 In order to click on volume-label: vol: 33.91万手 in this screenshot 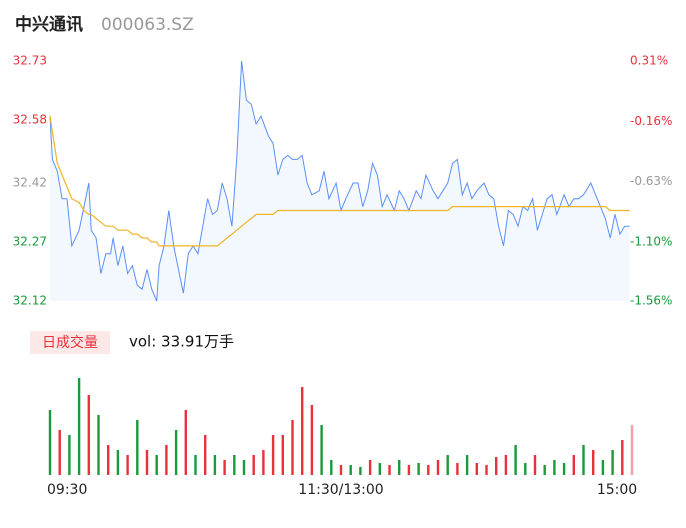, I will do `click(181, 342)`.